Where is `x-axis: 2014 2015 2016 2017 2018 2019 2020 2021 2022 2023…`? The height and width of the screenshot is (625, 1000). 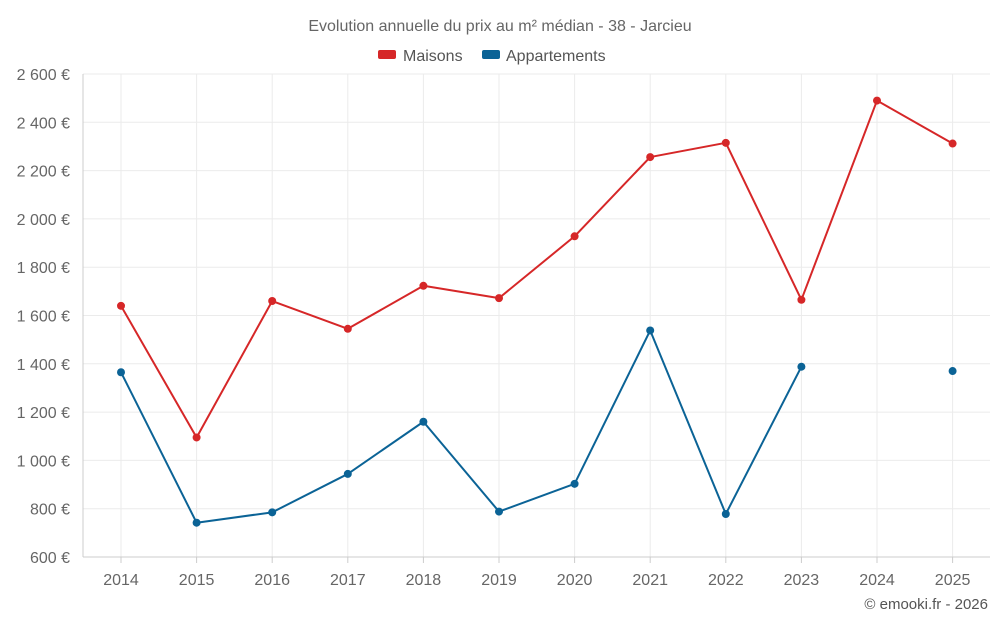 x-axis: 2014 2015 2016 2017 2018 2019 2020 2021 2022 2023… is located at coordinates (536, 572).